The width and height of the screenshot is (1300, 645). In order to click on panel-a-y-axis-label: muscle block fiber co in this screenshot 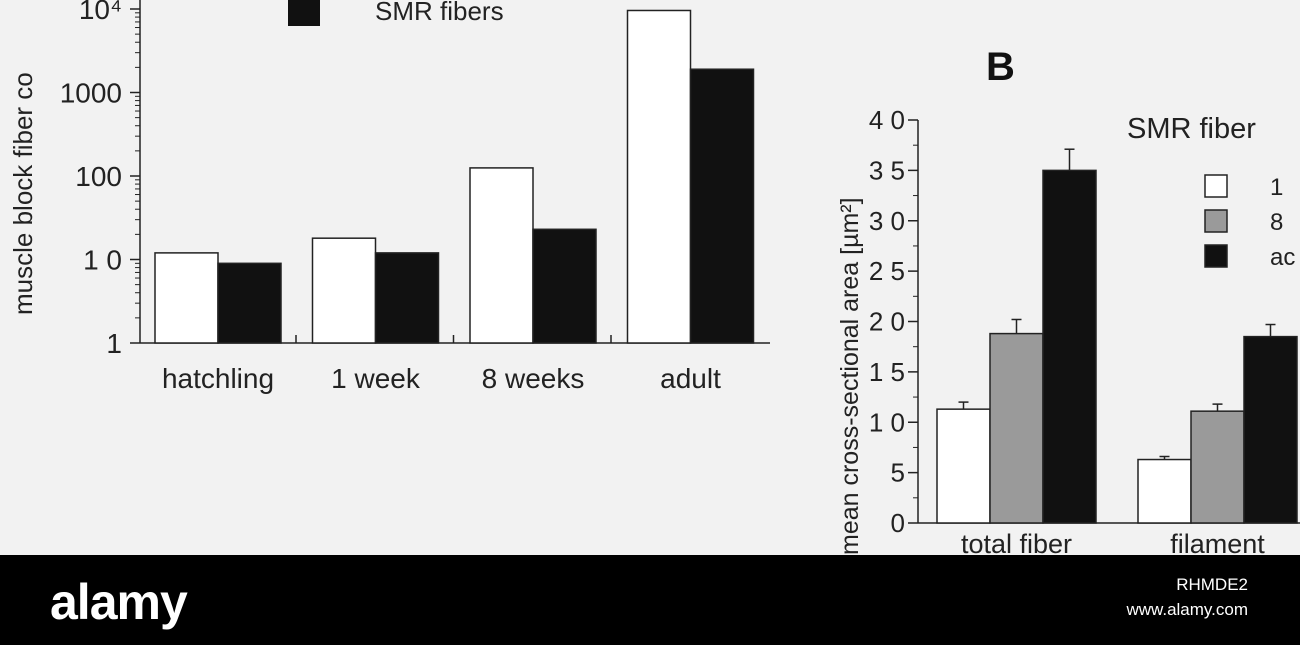, I will do `click(23, 193)`.